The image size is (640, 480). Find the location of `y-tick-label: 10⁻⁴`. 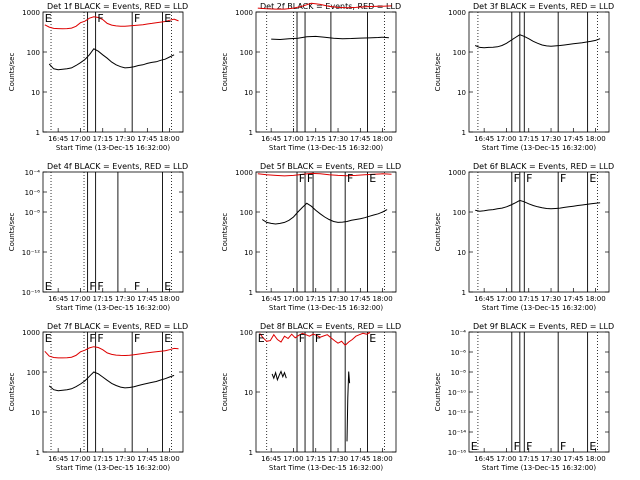

y-tick-label: 10⁻⁴ is located at coordinates (33, 173).